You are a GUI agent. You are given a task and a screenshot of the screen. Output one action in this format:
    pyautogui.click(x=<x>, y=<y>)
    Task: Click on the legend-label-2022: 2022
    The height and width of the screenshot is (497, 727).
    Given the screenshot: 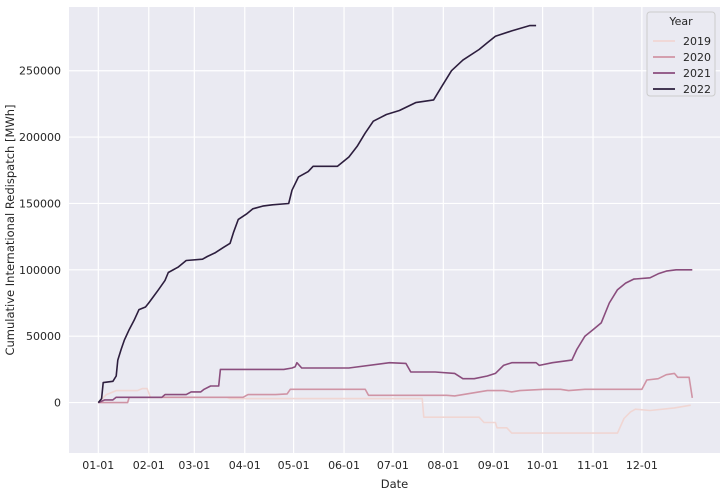 What is the action you would take?
    pyautogui.click(x=697, y=89)
    